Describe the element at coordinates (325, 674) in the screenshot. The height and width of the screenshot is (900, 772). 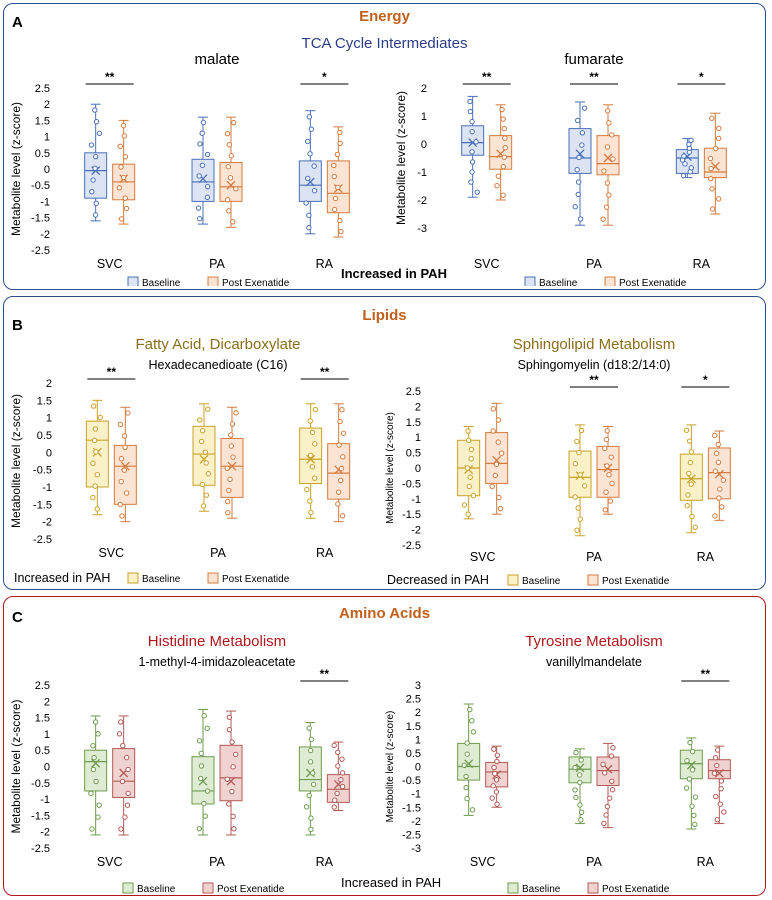
I see `significance-marker: **` at that location.